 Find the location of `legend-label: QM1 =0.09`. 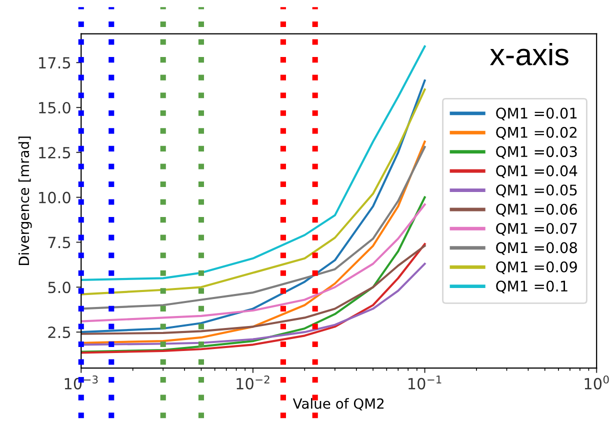

legend-label: QM1 =0.09 is located at coordinates (536, 267).